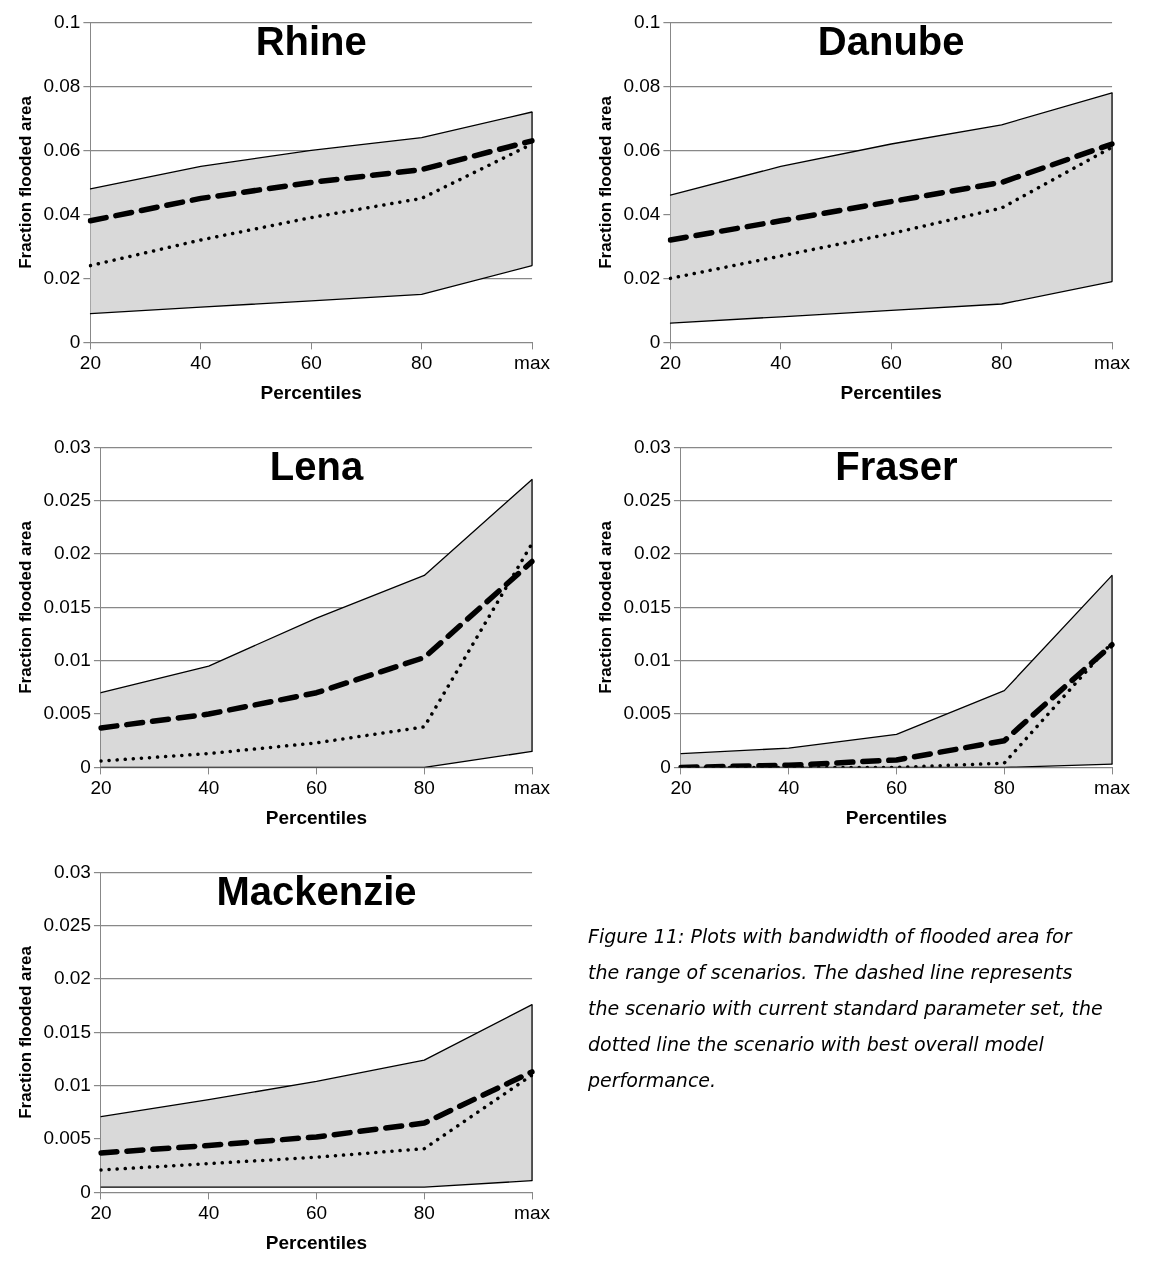  I want to click on chart-title: Lena, so click(316, 466).